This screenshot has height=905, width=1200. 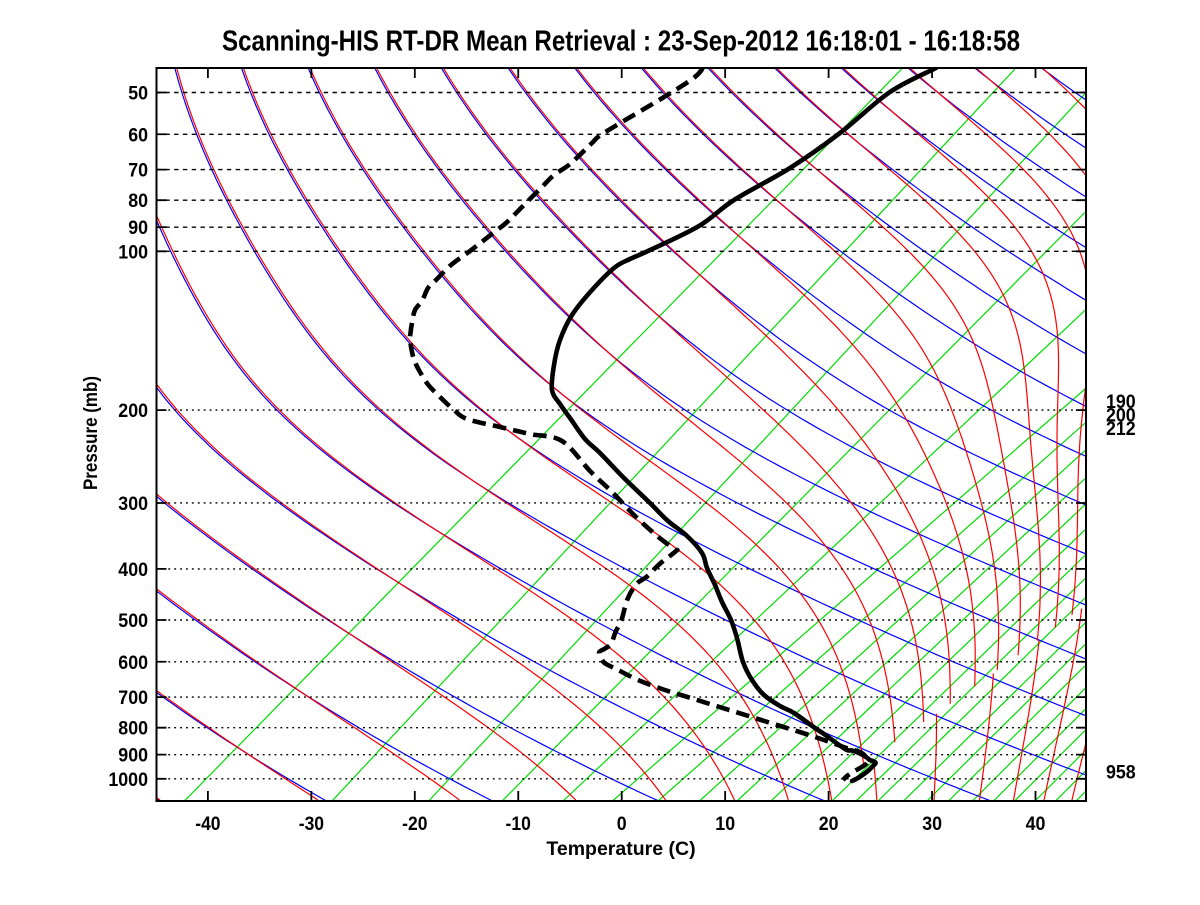 What do you see at coordinates (133, 756) in the screenshot?
I see `svg-text: 900` at bounding box center [133, 756].